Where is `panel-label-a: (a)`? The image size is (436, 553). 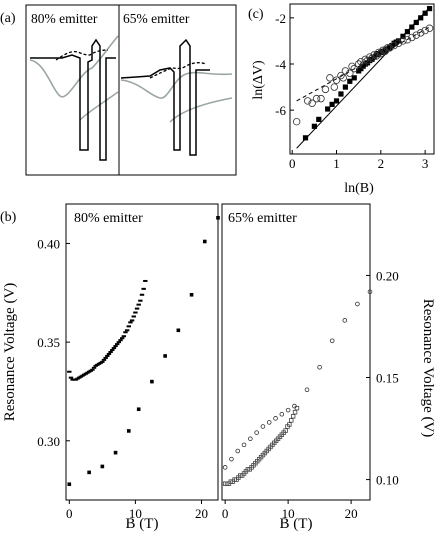 panel-label-a: (a) is located at coordinates (8, 18).